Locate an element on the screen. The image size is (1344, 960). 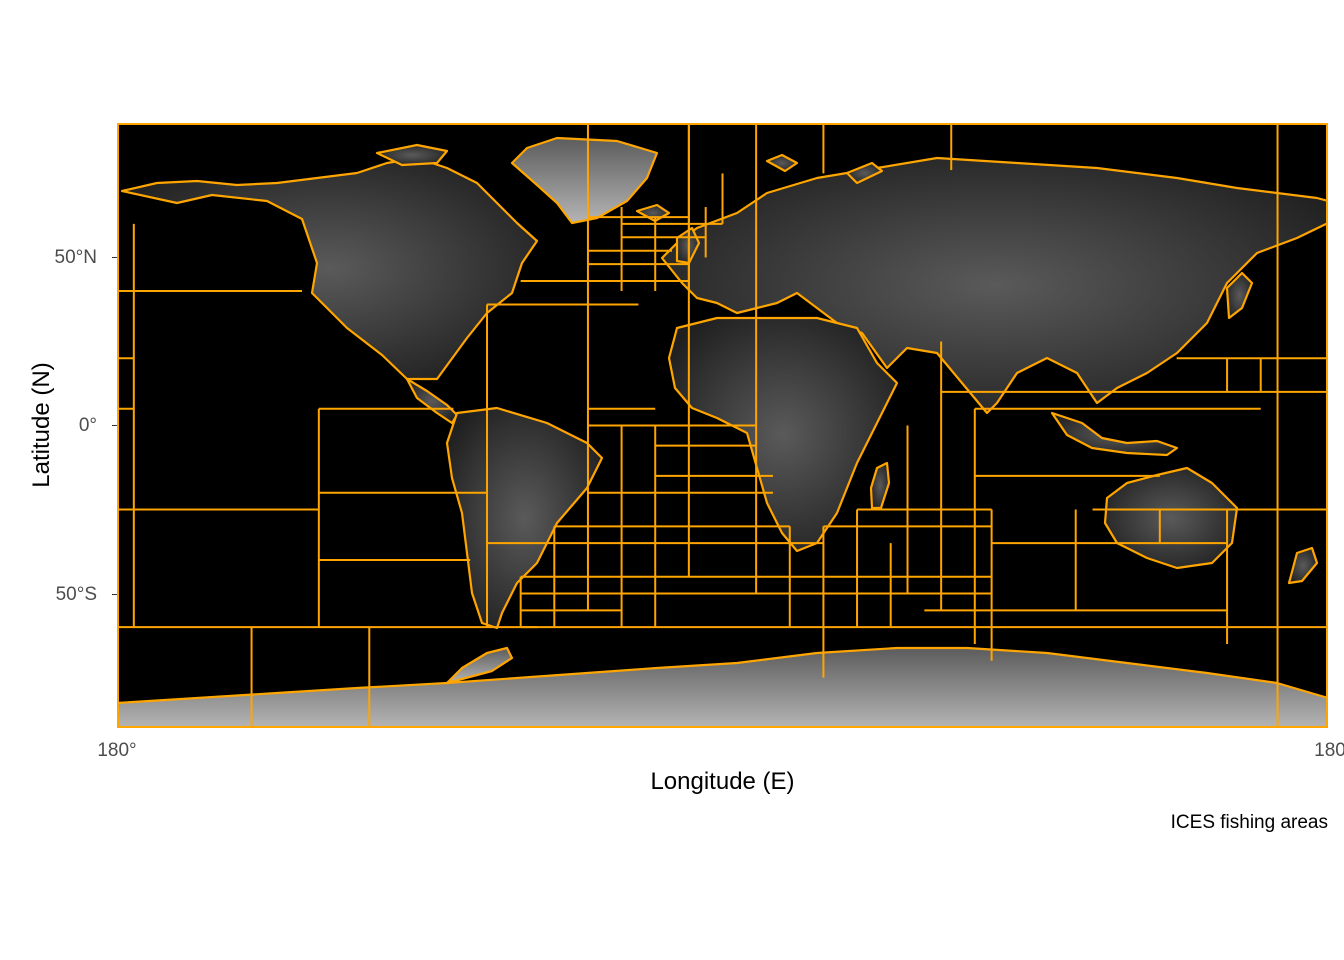
x-tick-label-left: 180° is located at coordinates (117, 750).